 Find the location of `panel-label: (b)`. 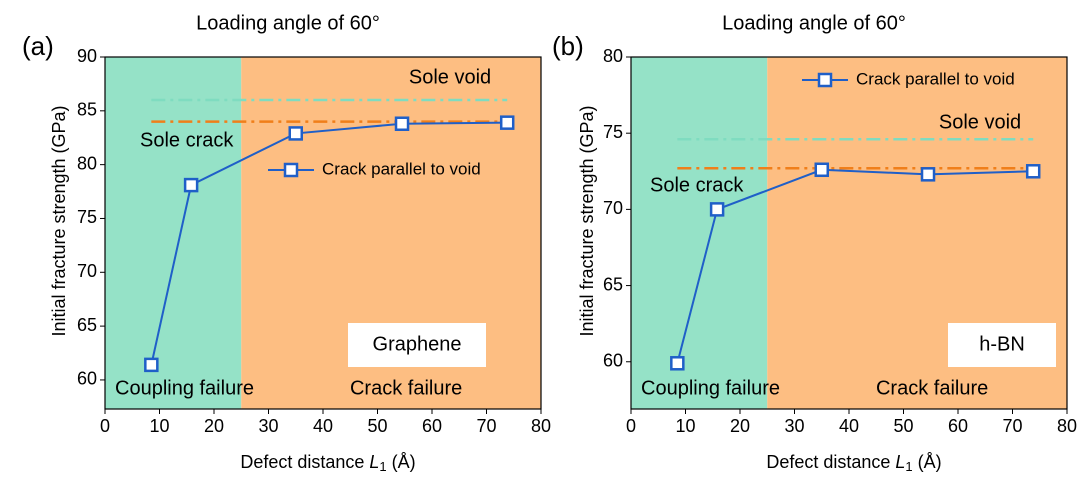

panel-label: (b) is located at coordinates (568, 46).